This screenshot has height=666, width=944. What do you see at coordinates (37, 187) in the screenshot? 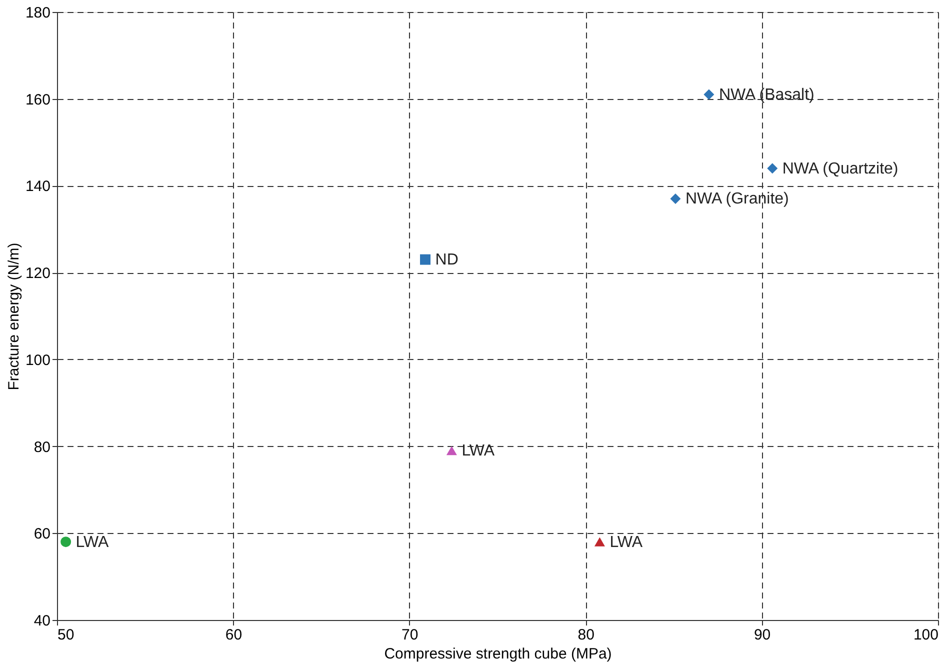
I see `y-tick-label: 140` at bounding box center [37, 187].